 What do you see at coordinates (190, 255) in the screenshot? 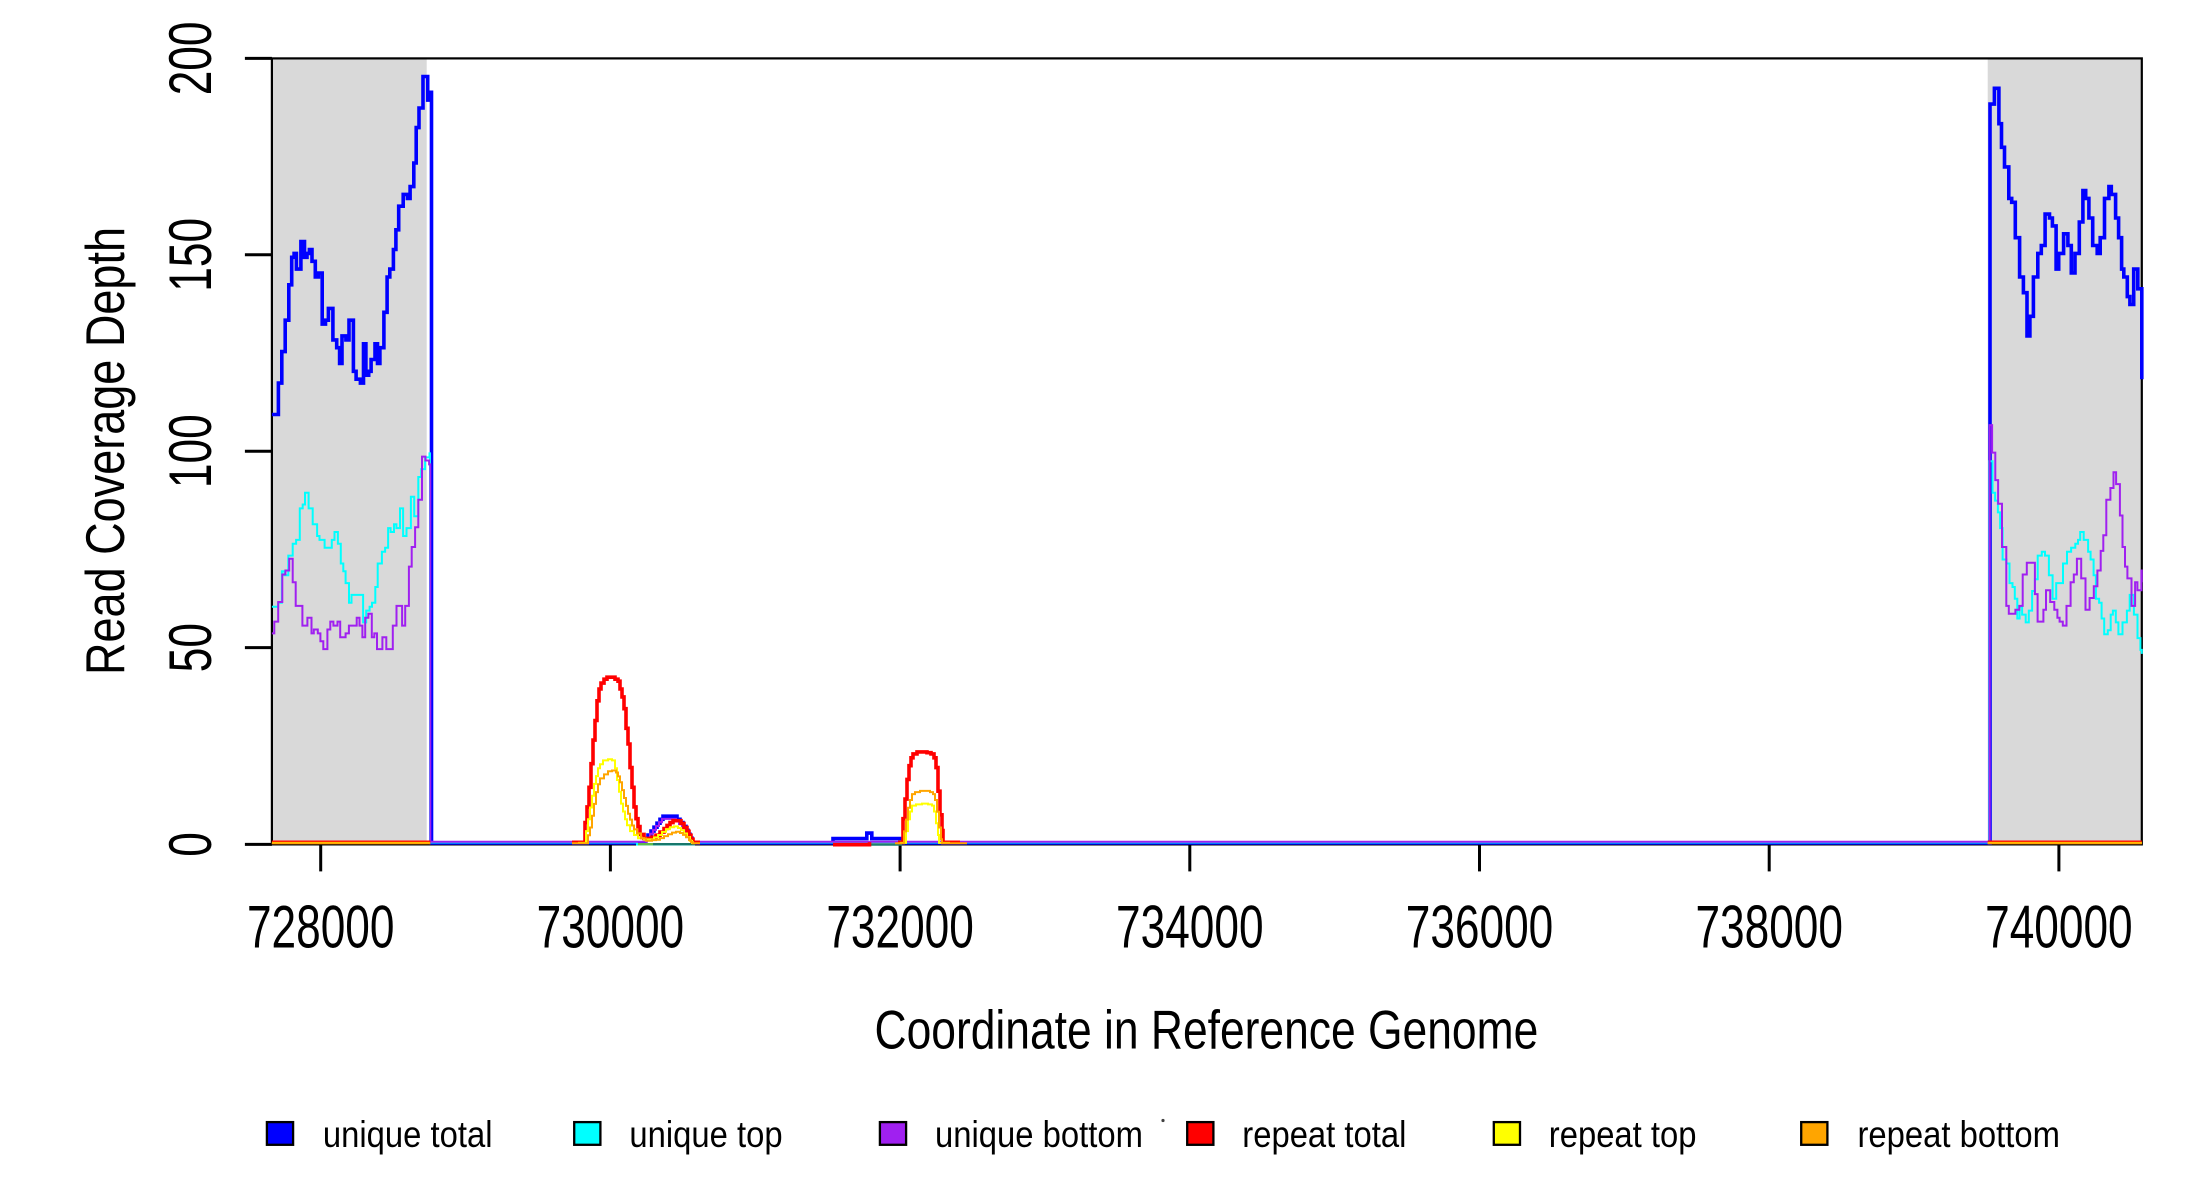
I see `svg-text: 150` at bounding box center [190, 255].